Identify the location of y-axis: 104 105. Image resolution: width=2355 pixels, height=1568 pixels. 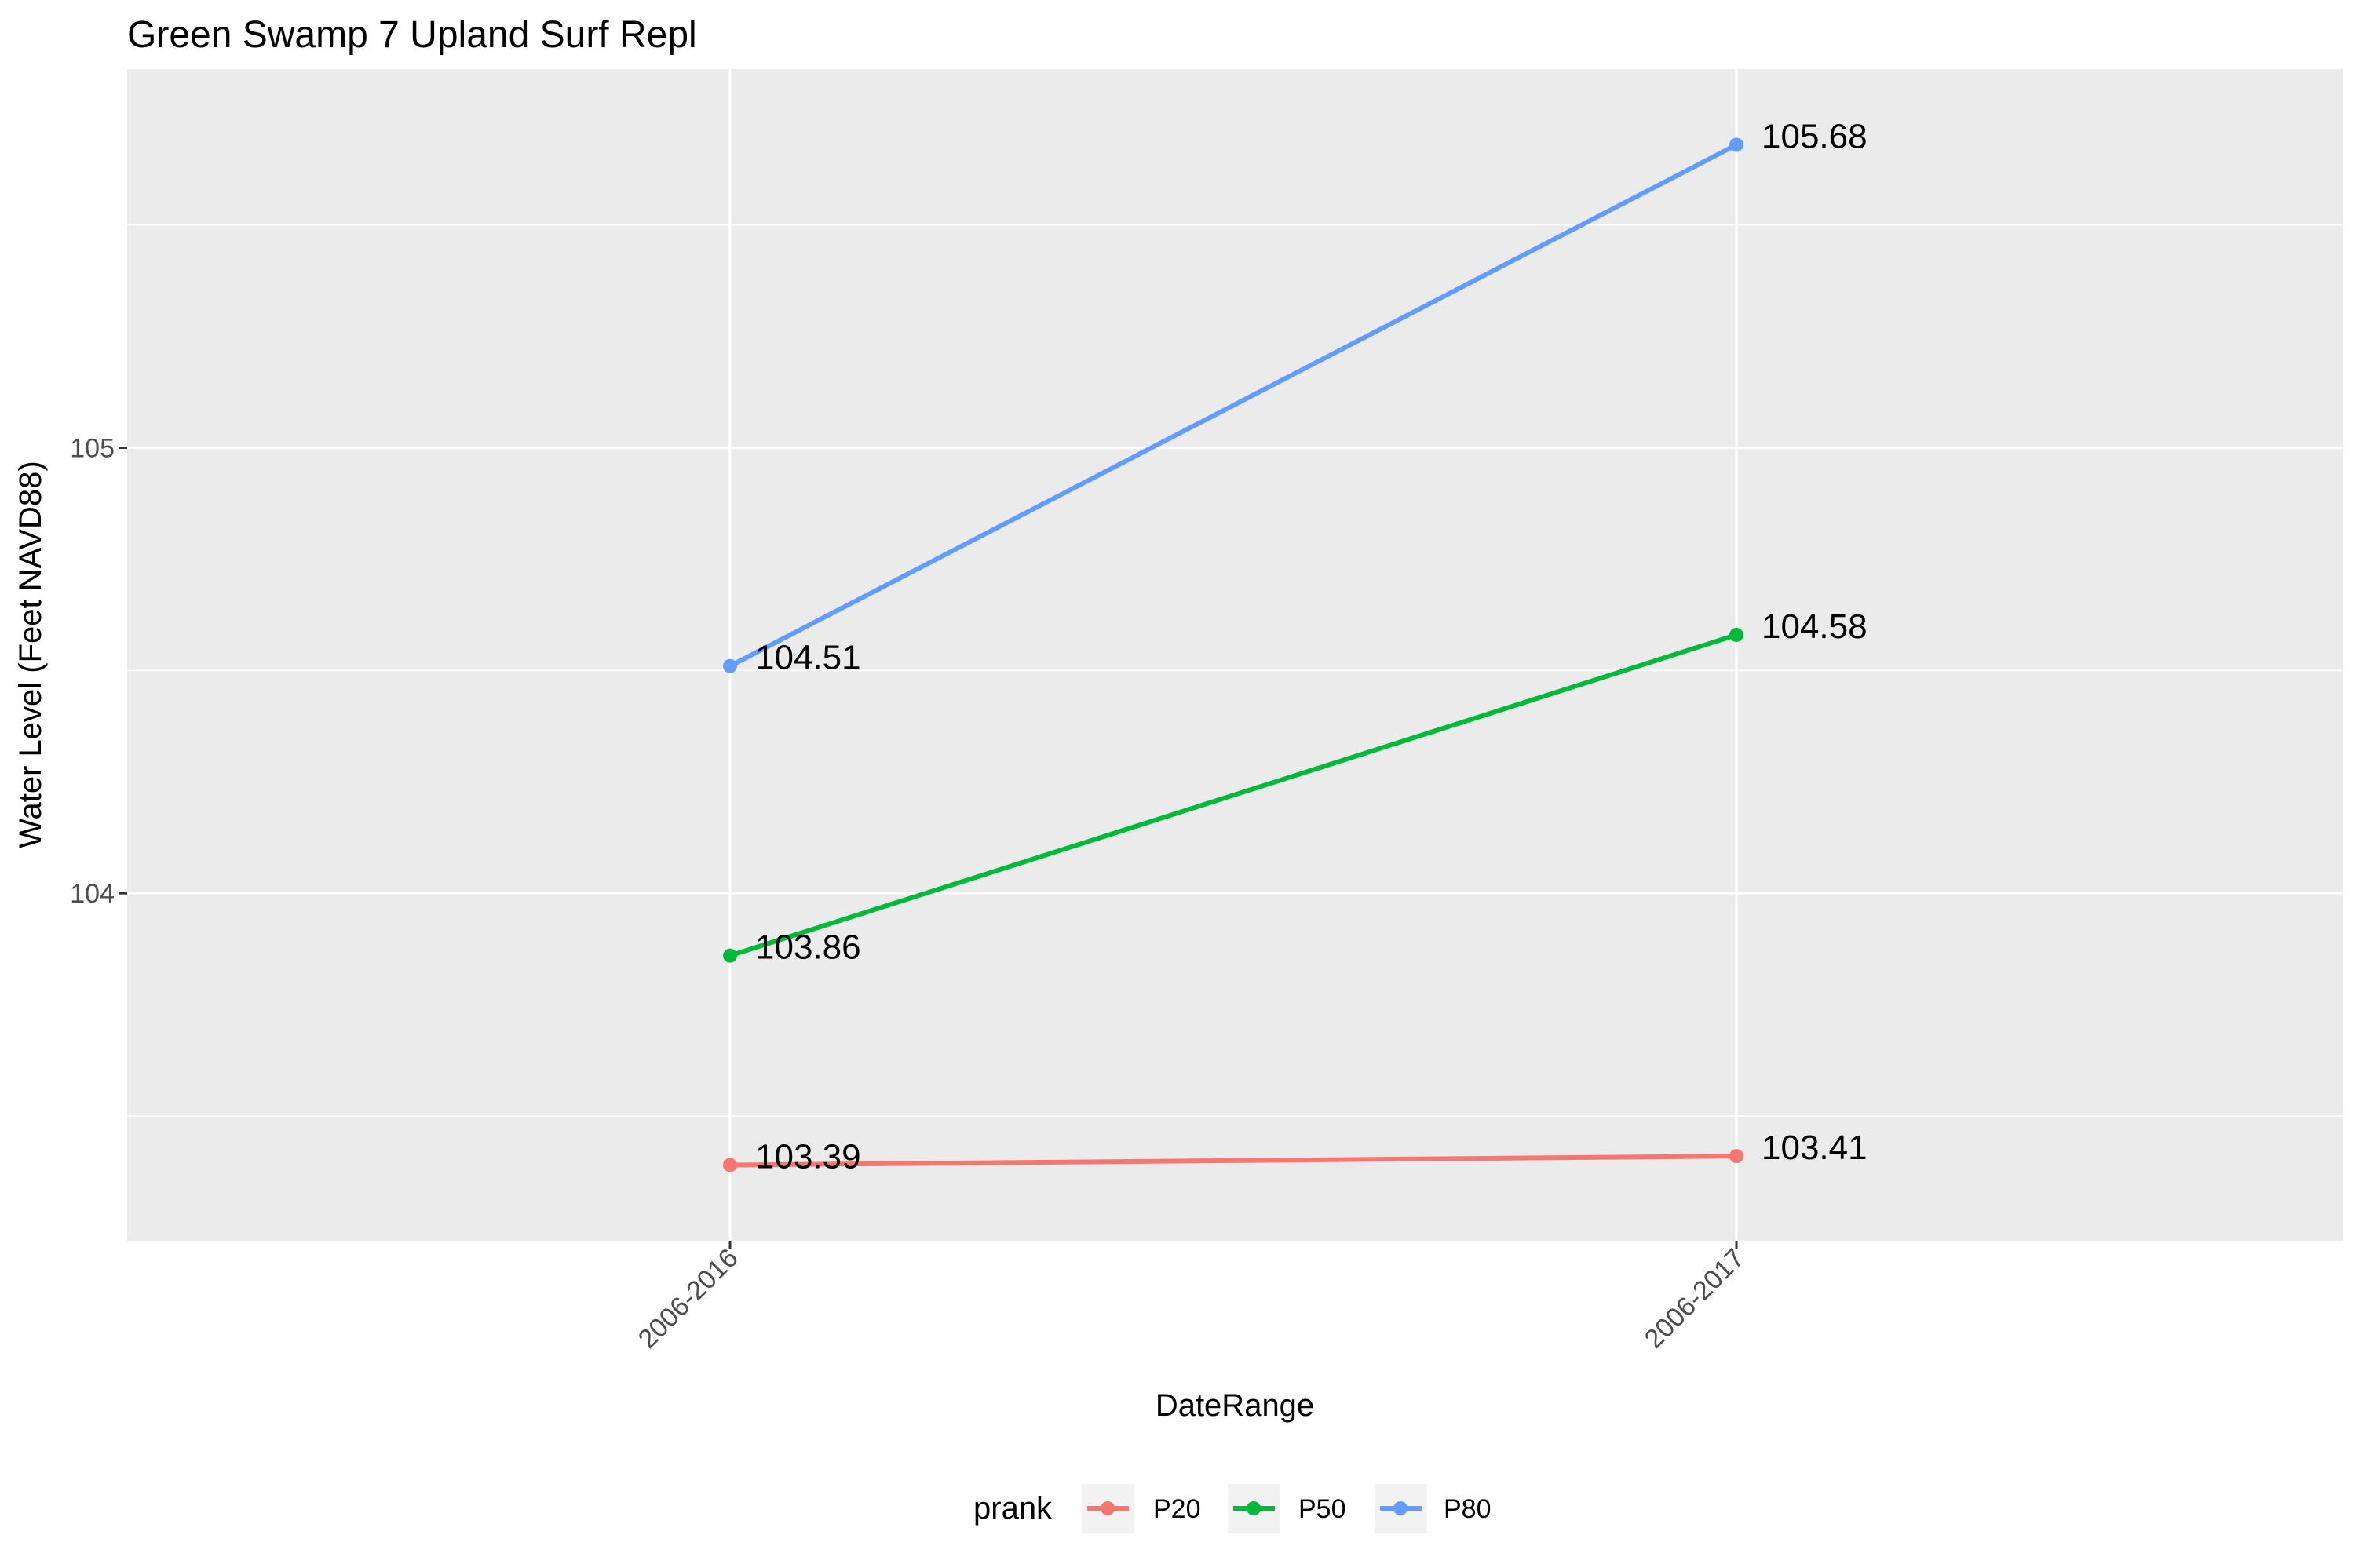
(98, 671).